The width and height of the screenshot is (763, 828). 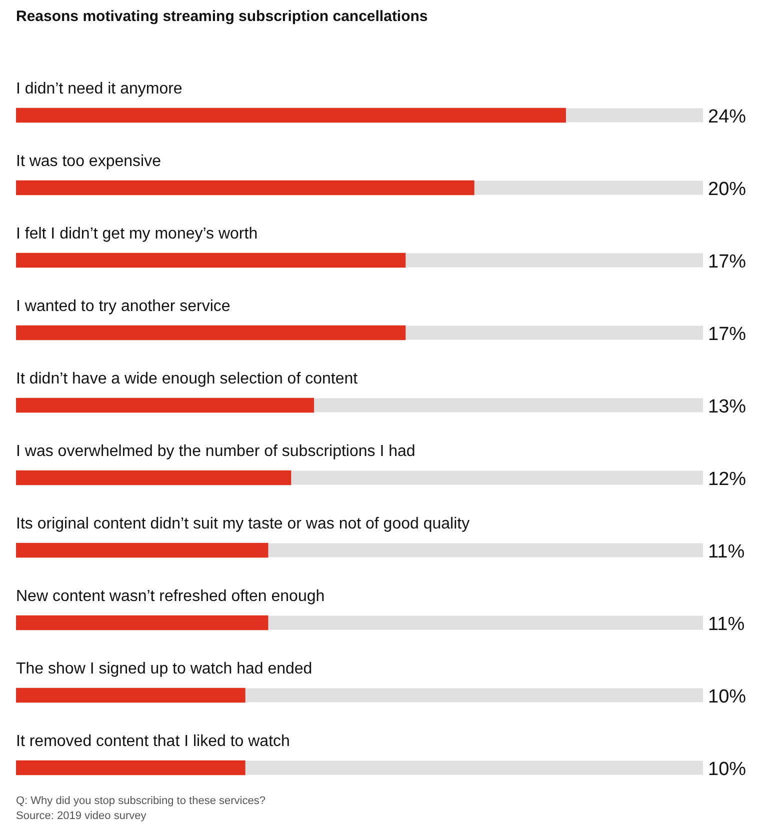 What do you see at coordinates (727, 117) in the screenshot?
I see `data-label: 24%` at bounding box center [727, 117].